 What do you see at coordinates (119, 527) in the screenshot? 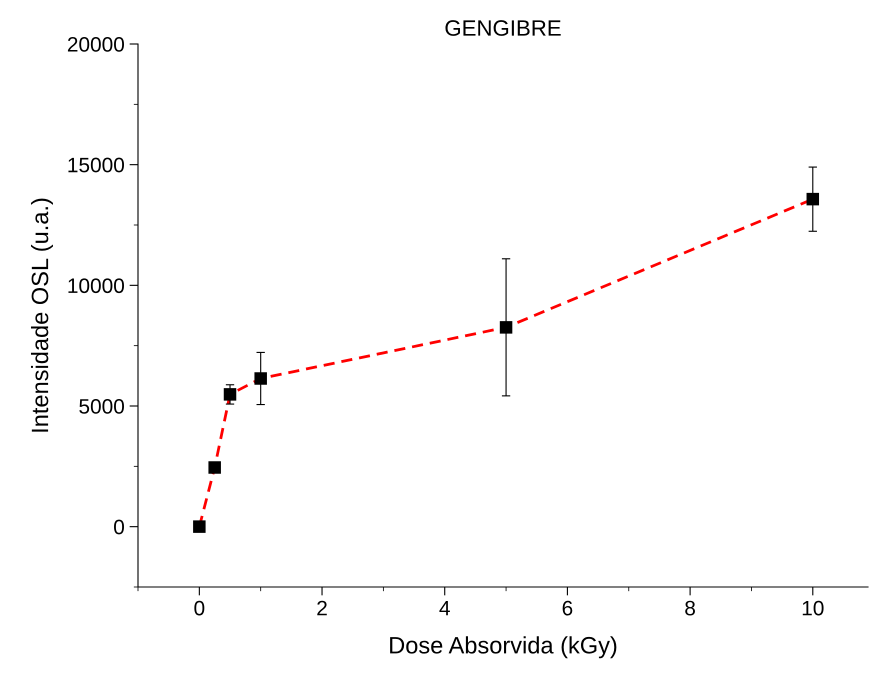
I see `y-tick-label: 0` at bounding box center [119, 527].